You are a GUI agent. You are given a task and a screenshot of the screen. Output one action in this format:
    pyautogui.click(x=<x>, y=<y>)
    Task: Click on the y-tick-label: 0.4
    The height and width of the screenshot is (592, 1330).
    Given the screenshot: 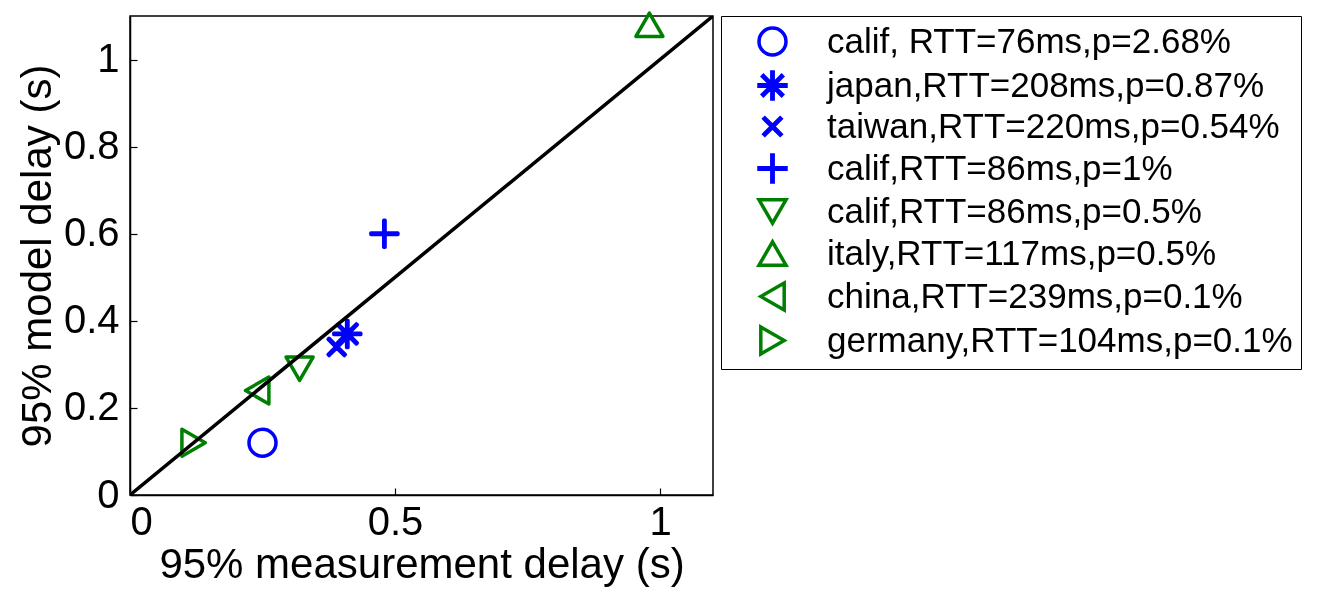 What is the action you would take?
    pyautogui.click(x=91, y=319)
    